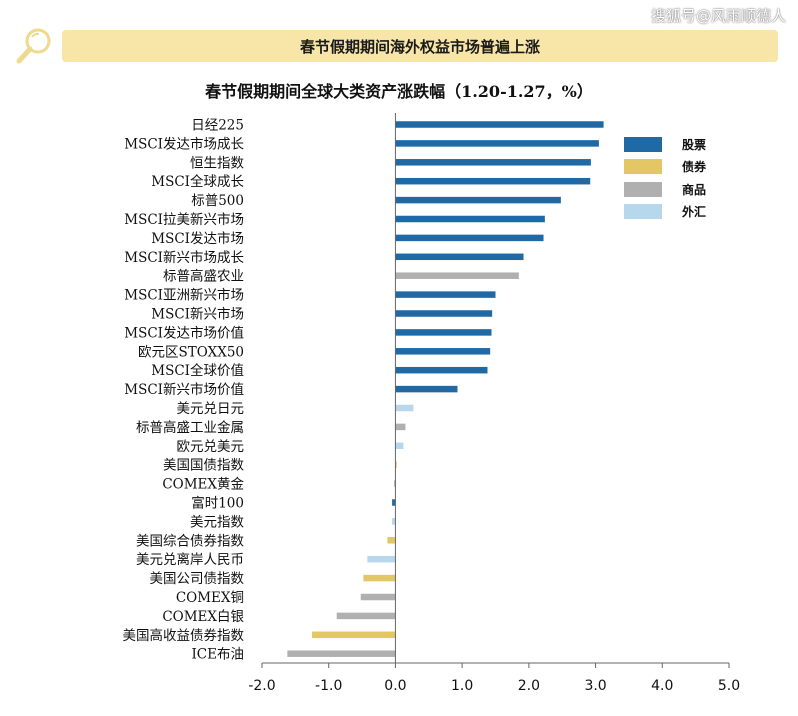 The image size is (798, 716). I want to click on category-label: 标普高盛工业金属, so click(190, 427).